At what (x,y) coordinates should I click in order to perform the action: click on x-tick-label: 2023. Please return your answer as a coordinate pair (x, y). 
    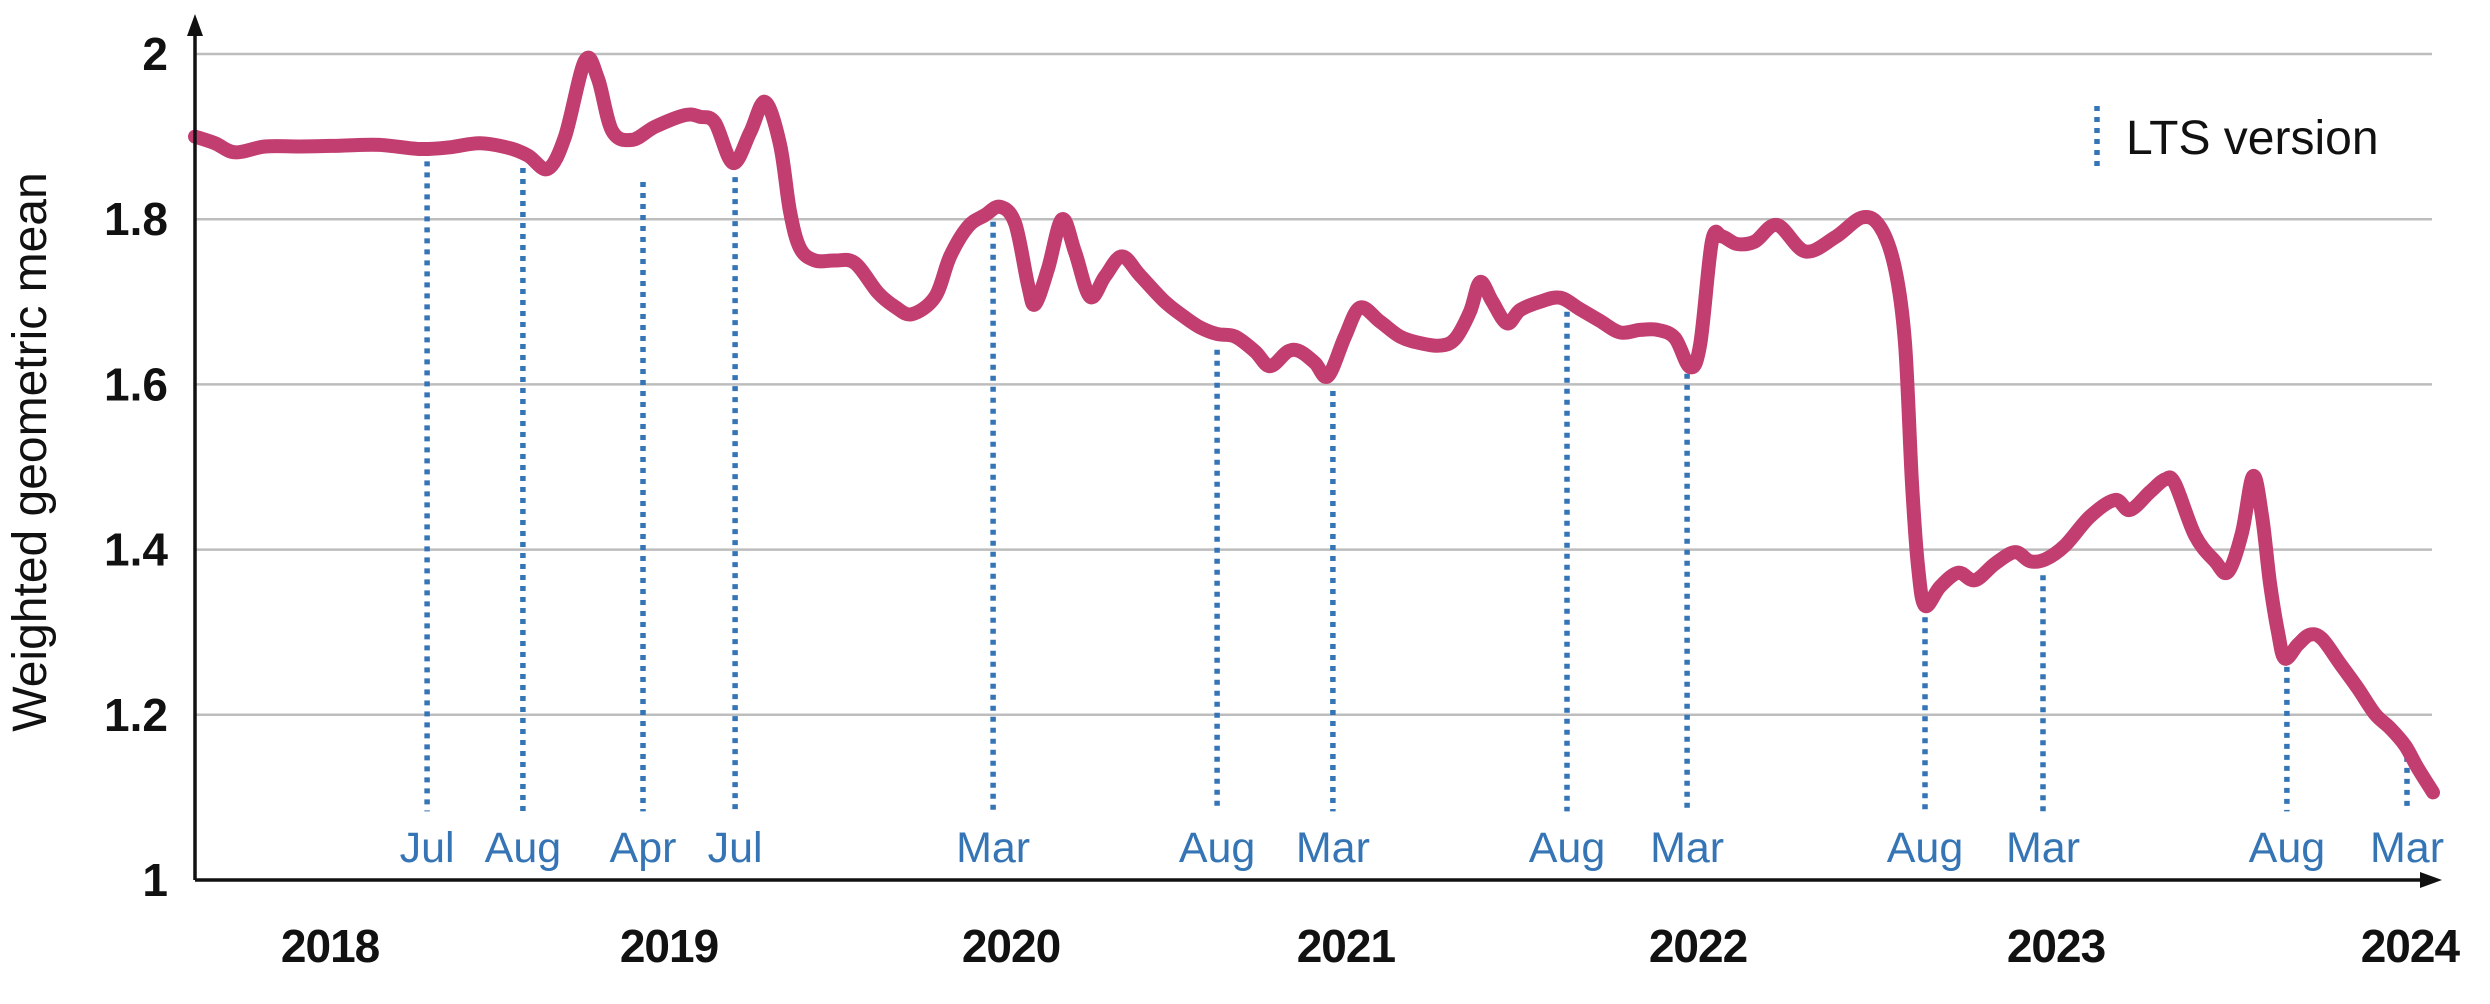
    Looking at the image, I should click on (2056, 946).